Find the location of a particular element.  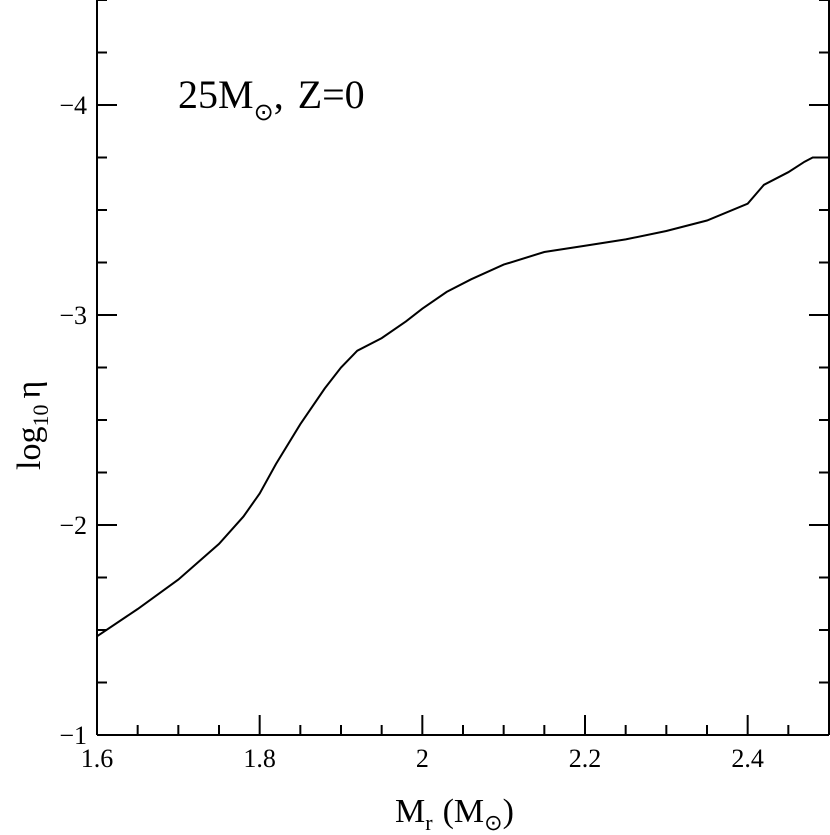

x-tick-label: 1.8 is located at coordinates (259, 758).